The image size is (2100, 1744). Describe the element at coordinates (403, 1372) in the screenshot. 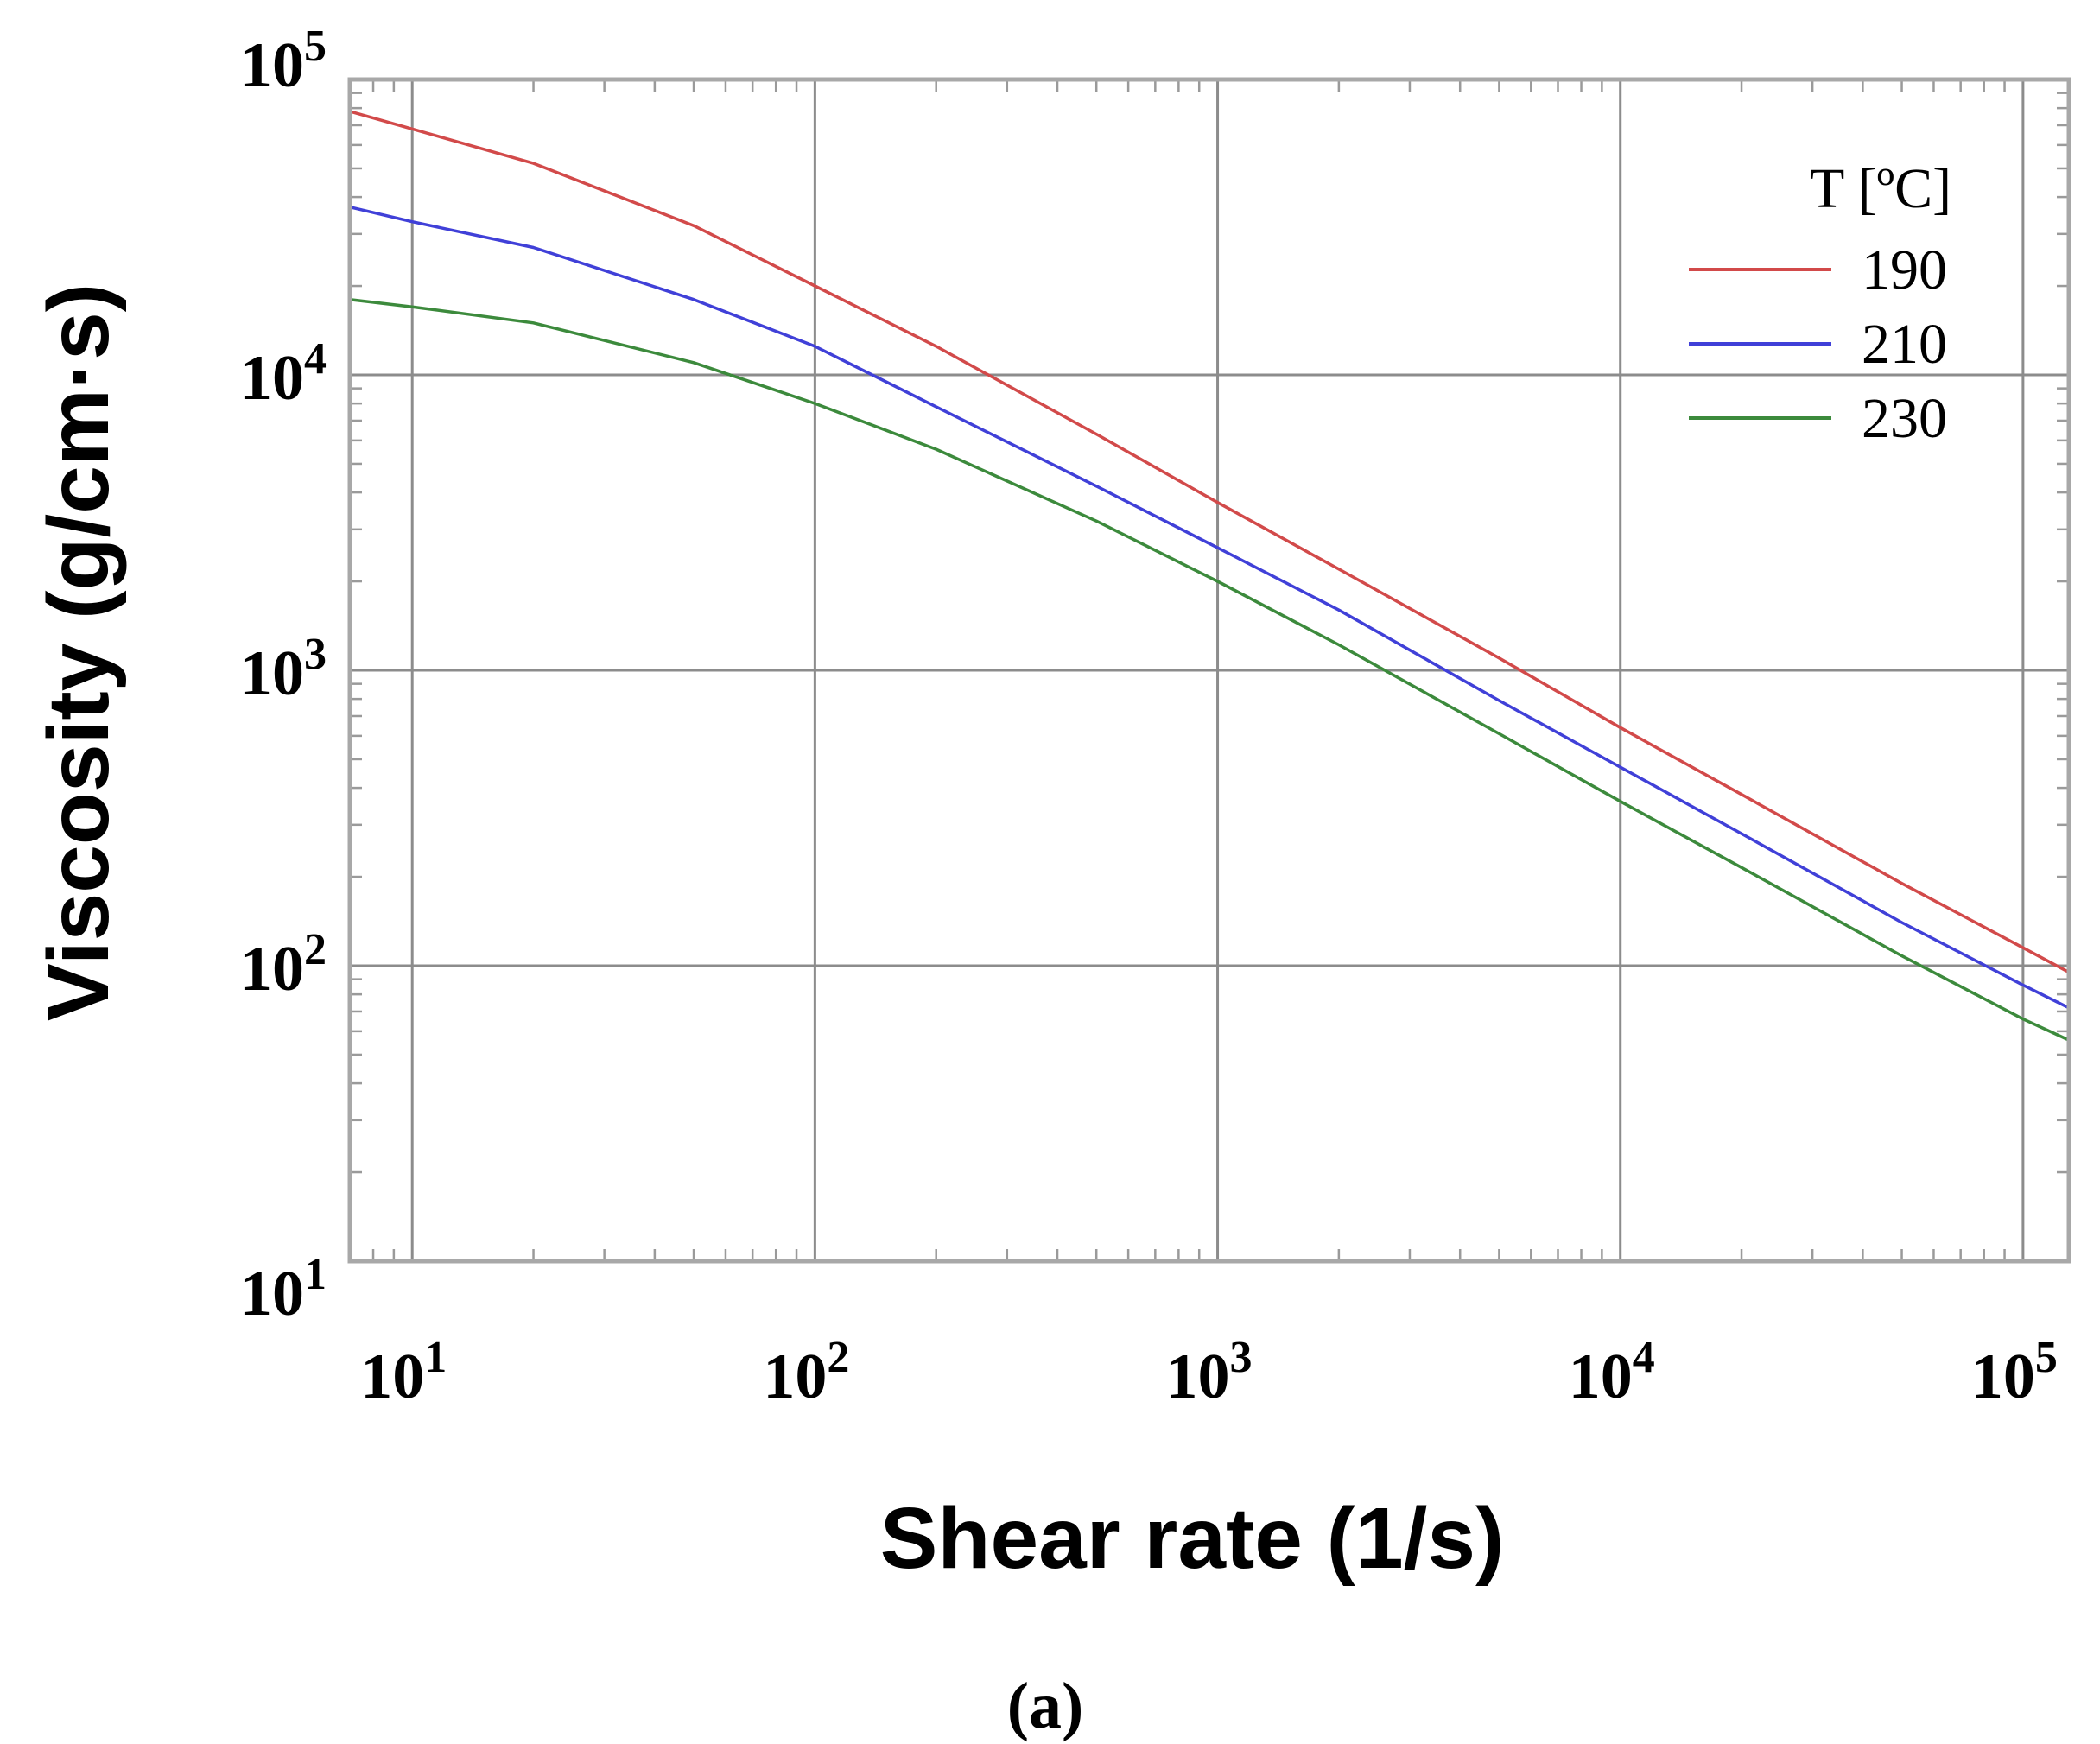

I see `x-tick-label: 10¹` at that location.